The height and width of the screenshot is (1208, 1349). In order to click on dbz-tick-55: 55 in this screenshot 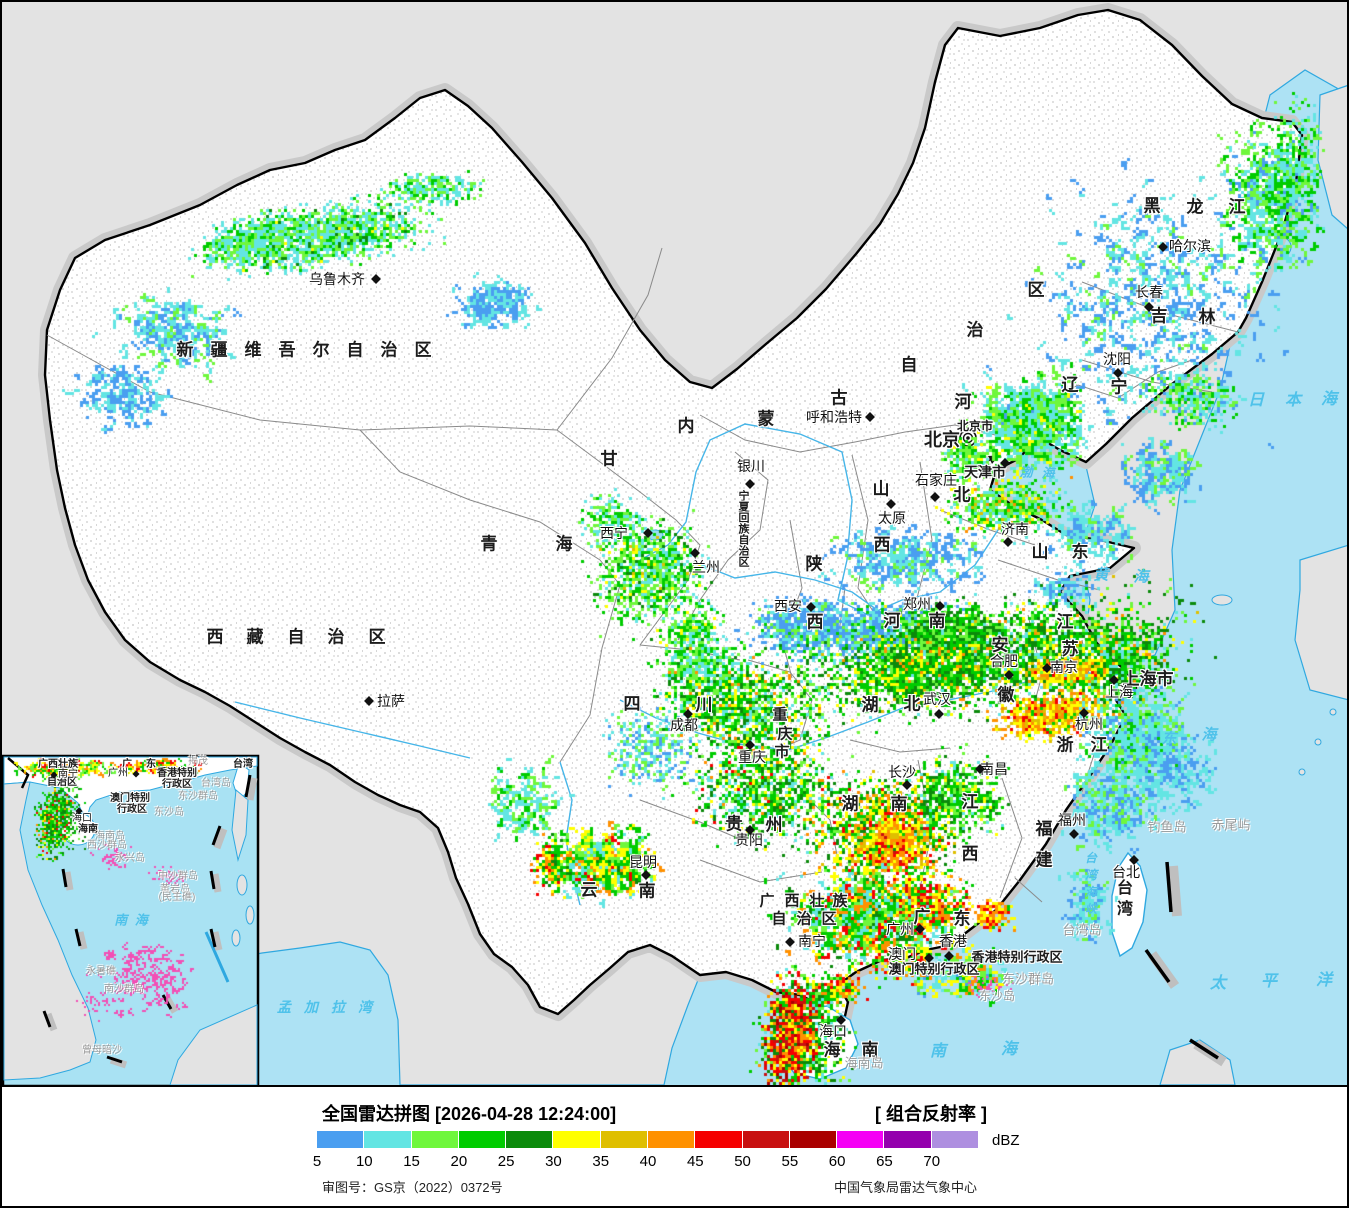, I will do `click(790, 1161)`.